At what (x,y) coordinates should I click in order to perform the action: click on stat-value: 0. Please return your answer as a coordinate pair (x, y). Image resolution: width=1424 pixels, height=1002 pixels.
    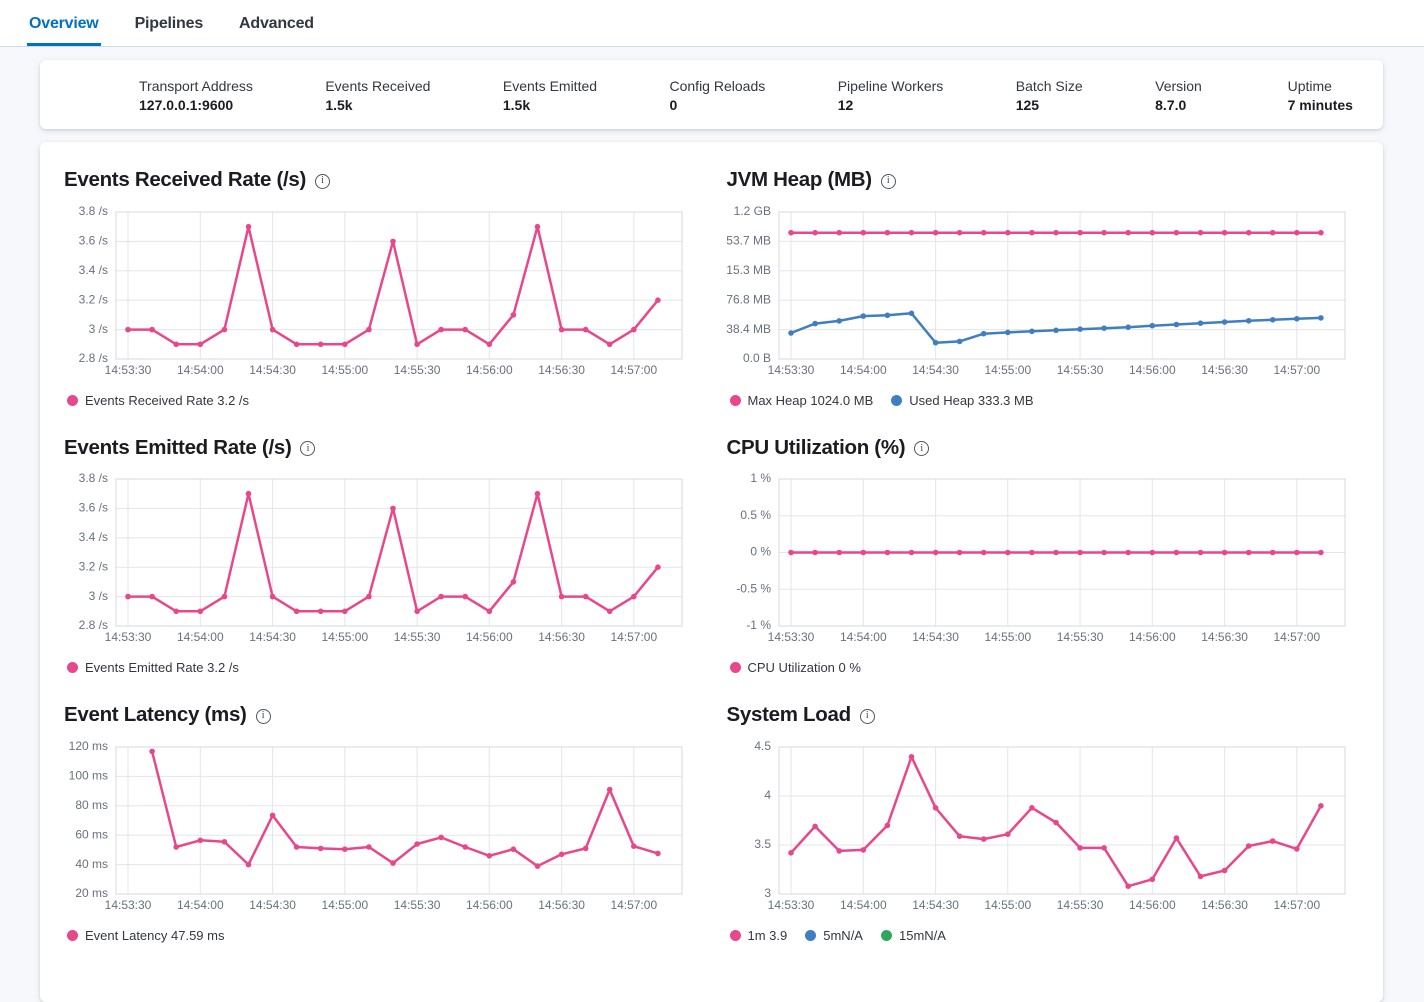
    Looking at the image, I should click on (673, 105).